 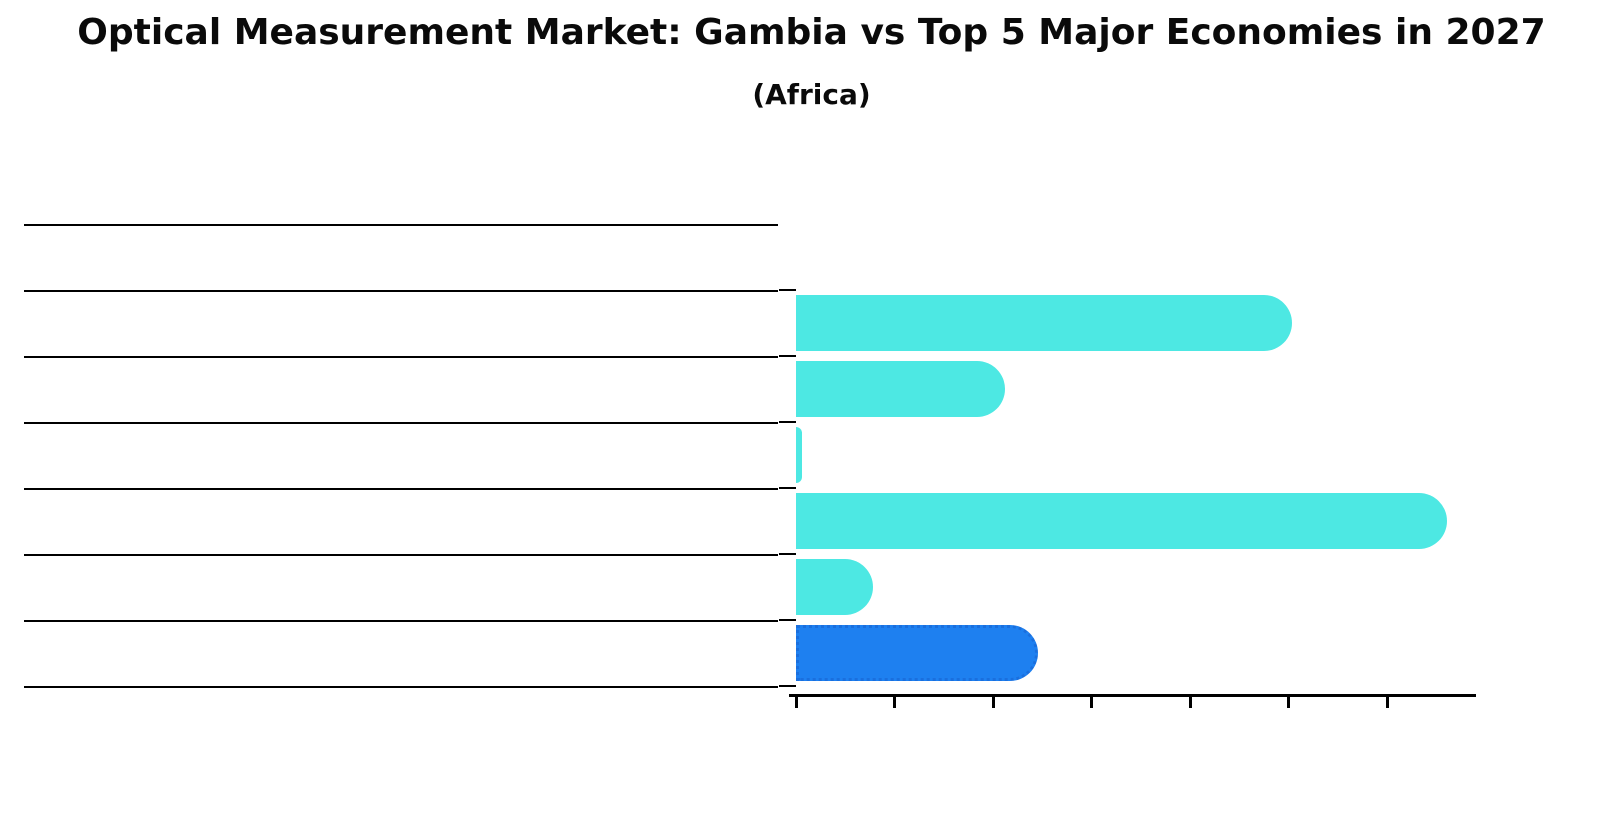 What do you see at coordinates (917, 653) in the screenshot?
I see `bar-highlight` at bounding box center [917, 653].